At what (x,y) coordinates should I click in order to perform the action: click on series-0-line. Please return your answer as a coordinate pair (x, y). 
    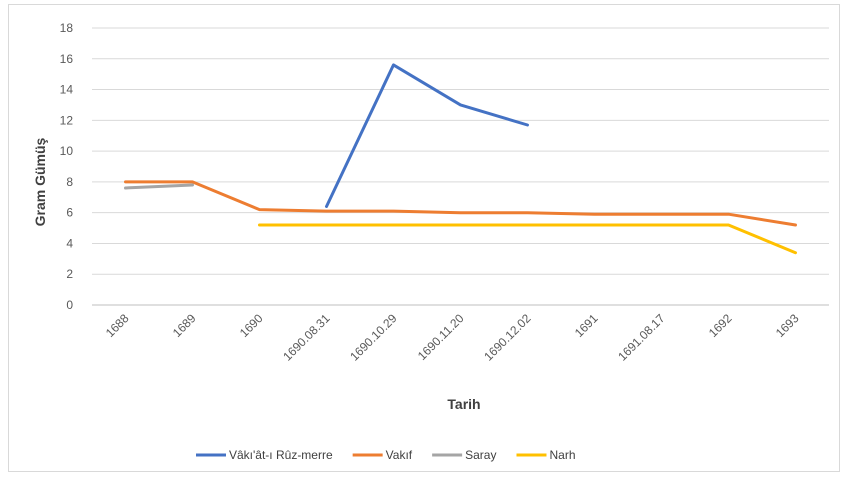
    Looking at the image, I should click on (427, 135).